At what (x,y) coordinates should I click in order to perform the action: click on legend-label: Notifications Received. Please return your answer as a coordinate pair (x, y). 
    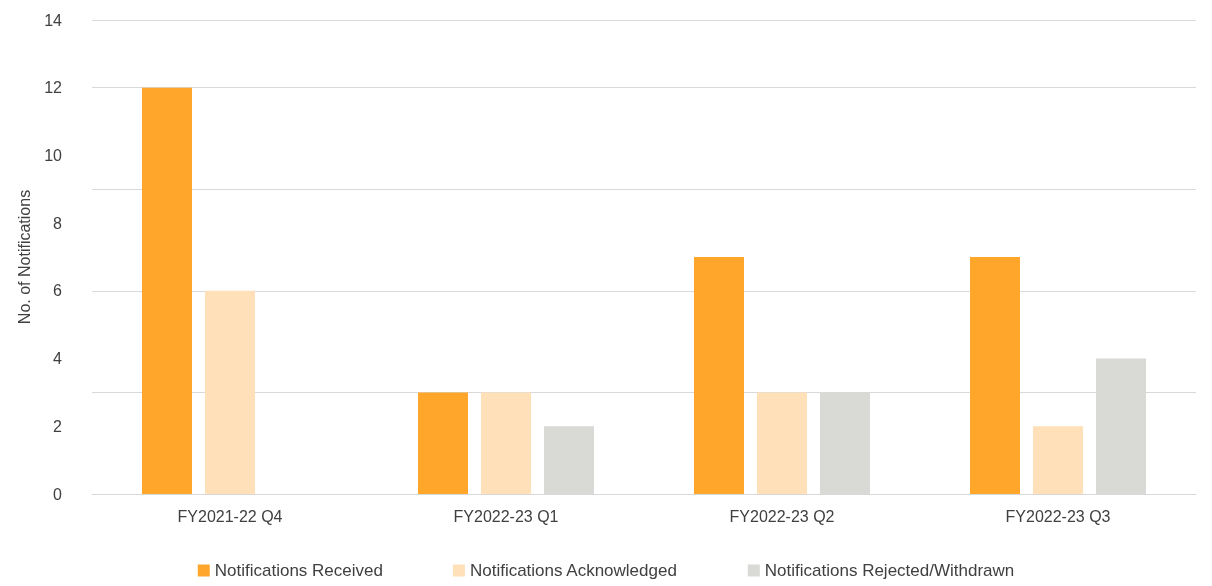
    Looking at the image, I should click on (298, 570).